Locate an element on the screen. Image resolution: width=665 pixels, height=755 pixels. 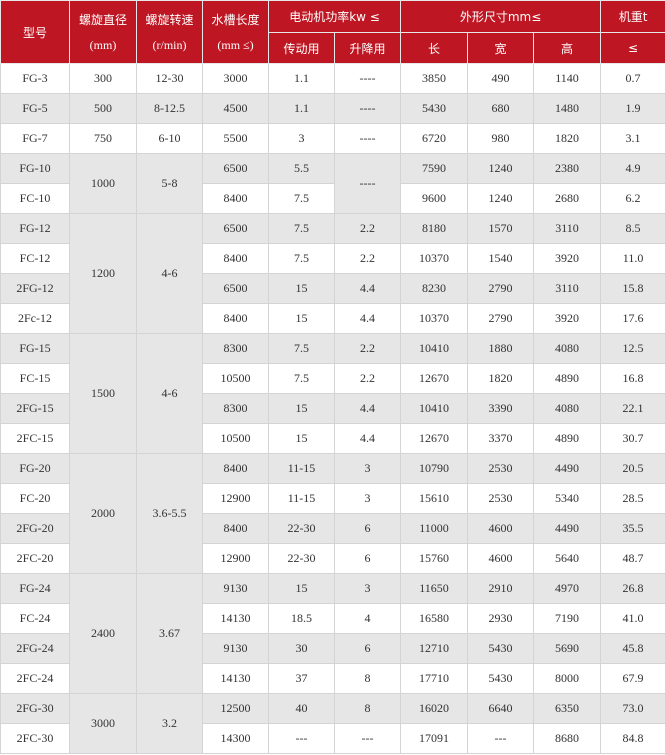
cell-length-dim: 12670 is located at coordinates (434, 378).